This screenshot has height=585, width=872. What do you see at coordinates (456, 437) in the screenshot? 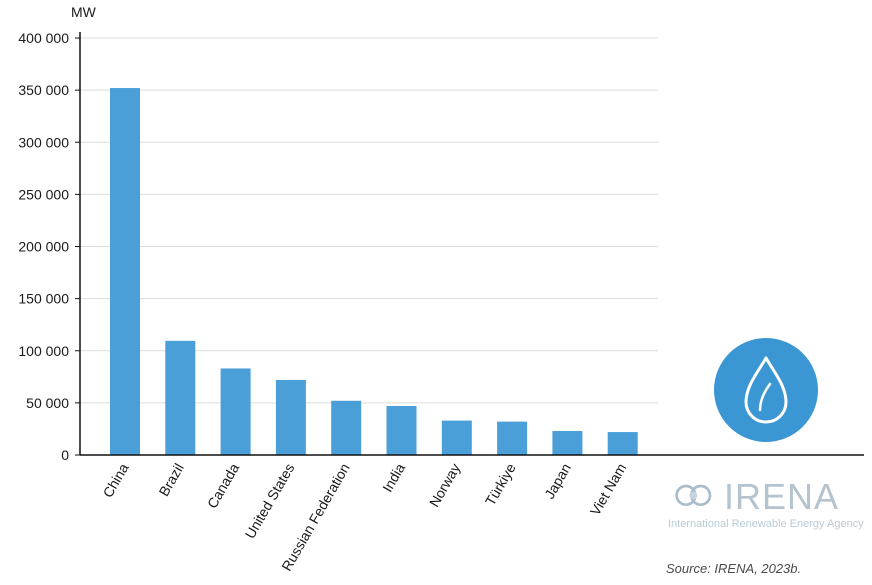
I see `bar-norway` at bounding box center [456, 437].